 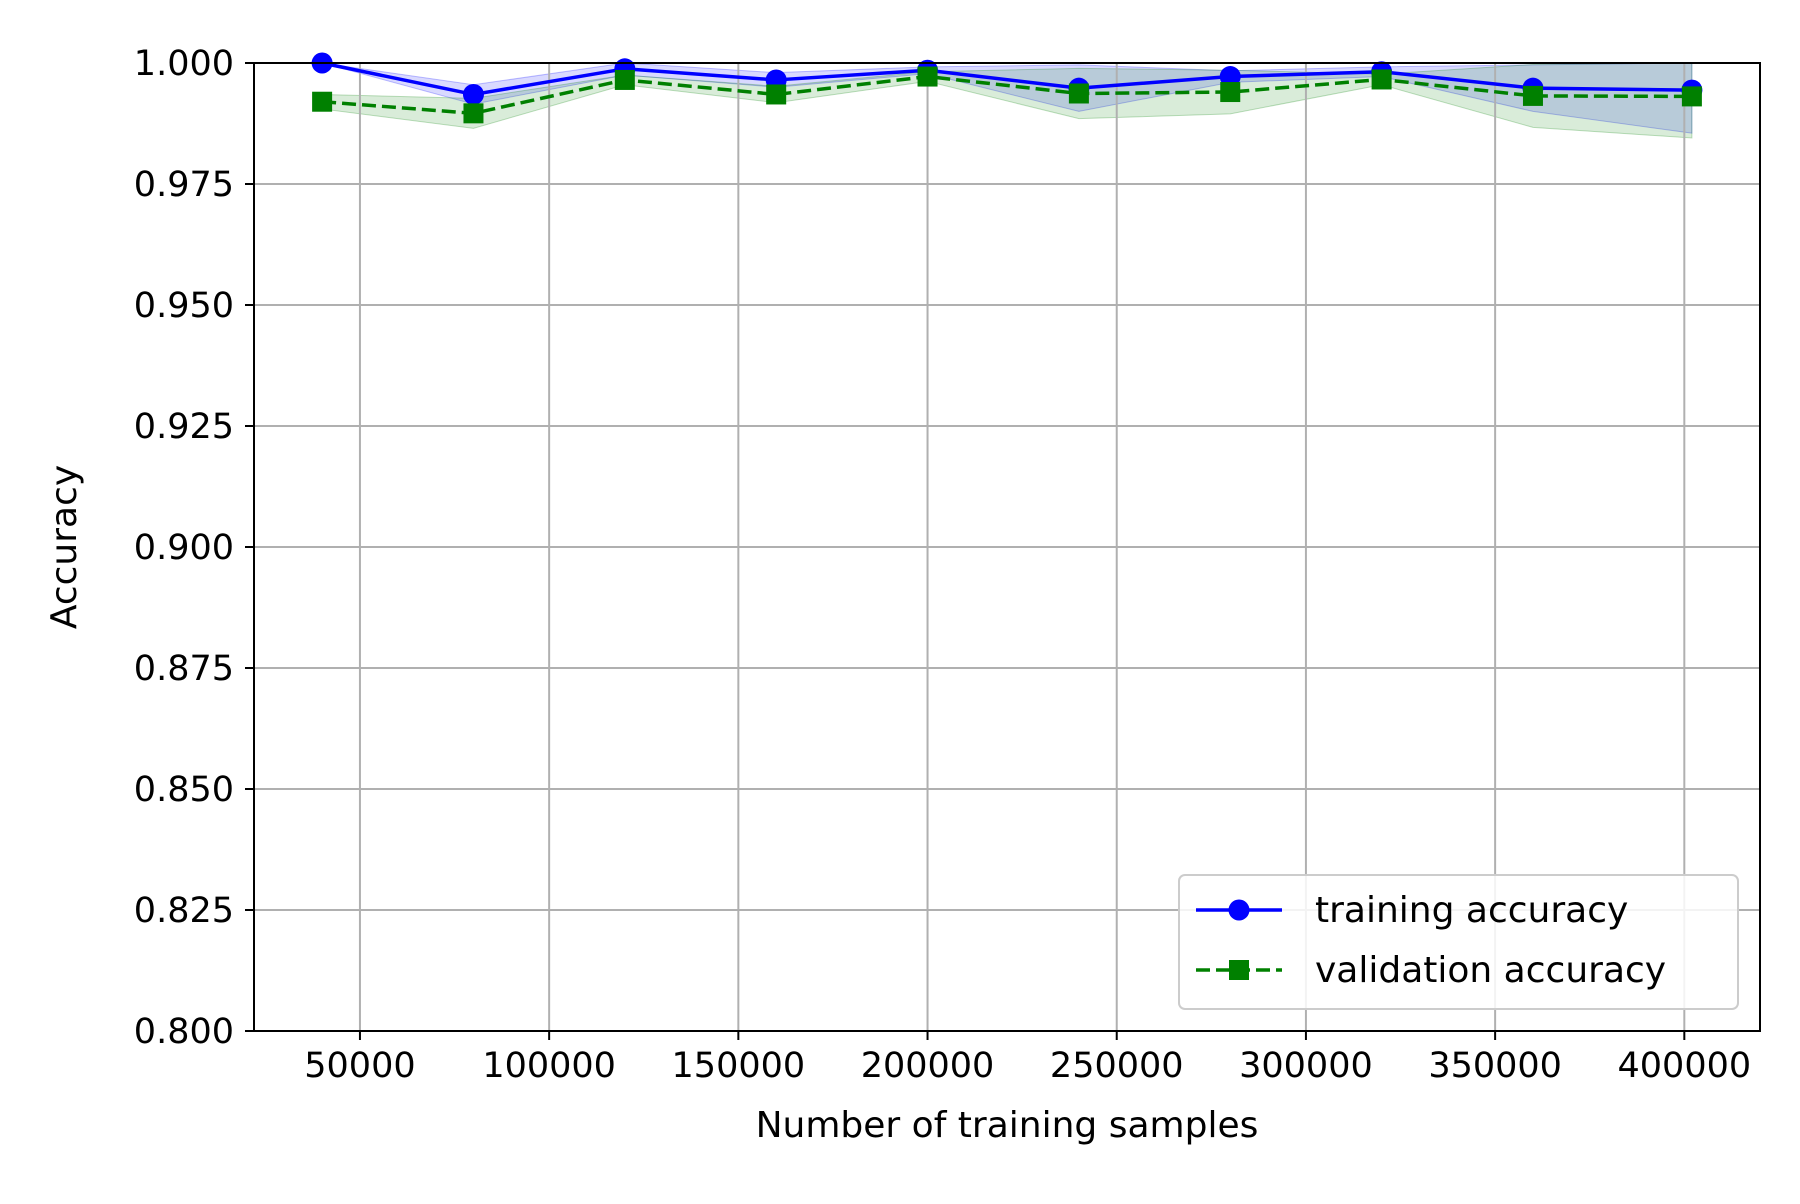 What do you see at coordinates (1239, 970) in the screenshot?
I see `legend-marker-validation` at bounding box center [1239, 970].